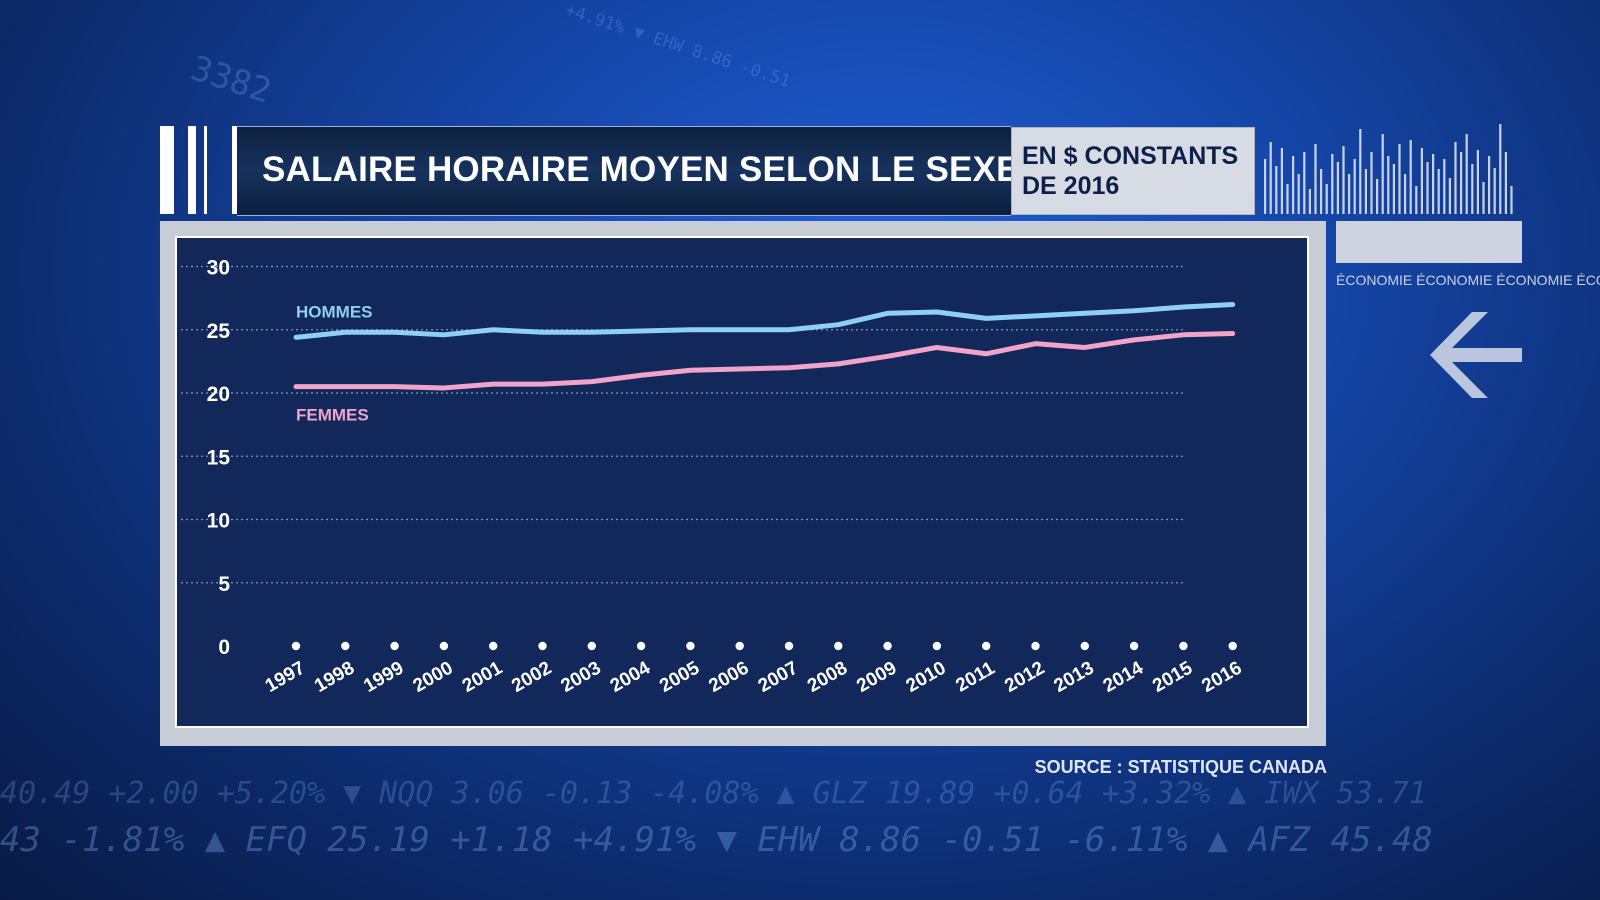 Image resolution: width=1600 pixels, height=900 pixels. What do you see at coordinates (1429, 242) in the screenshot?
I see `side-bar` at bounding box center [1429, 242].